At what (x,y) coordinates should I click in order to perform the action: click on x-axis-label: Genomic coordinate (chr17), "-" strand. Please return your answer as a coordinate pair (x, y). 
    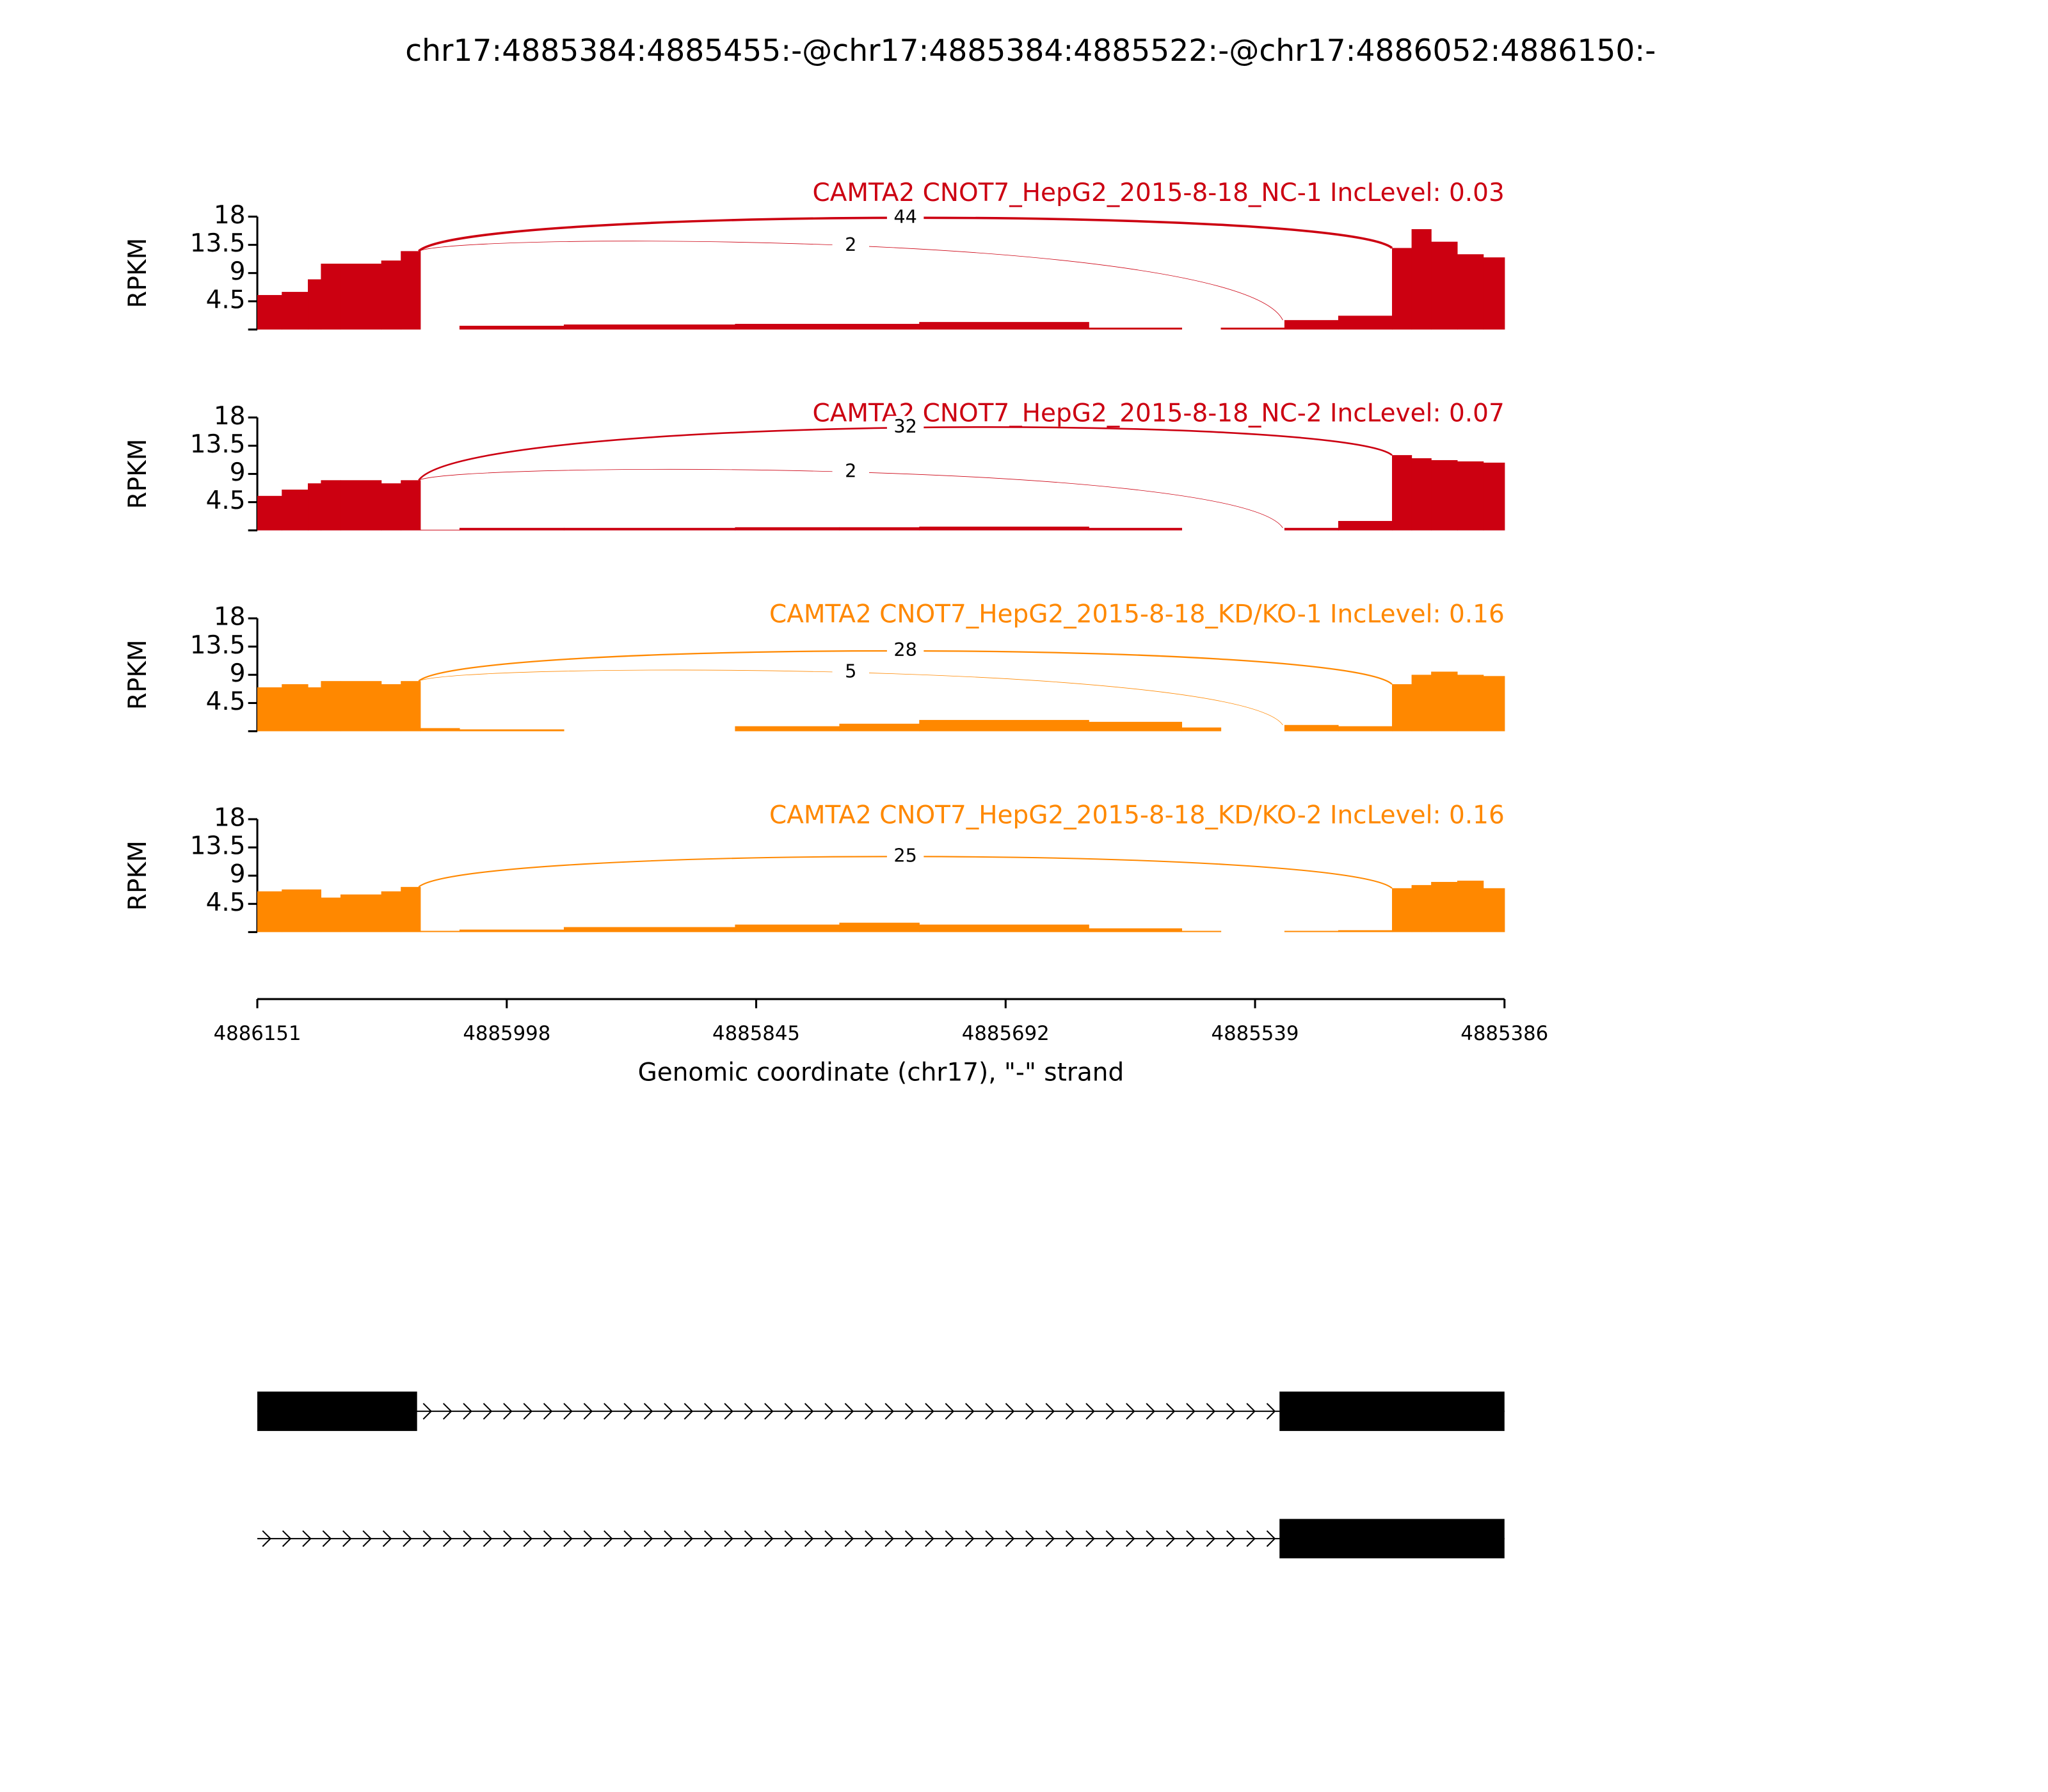
    Looking at the image, I should click on (881, 1072).